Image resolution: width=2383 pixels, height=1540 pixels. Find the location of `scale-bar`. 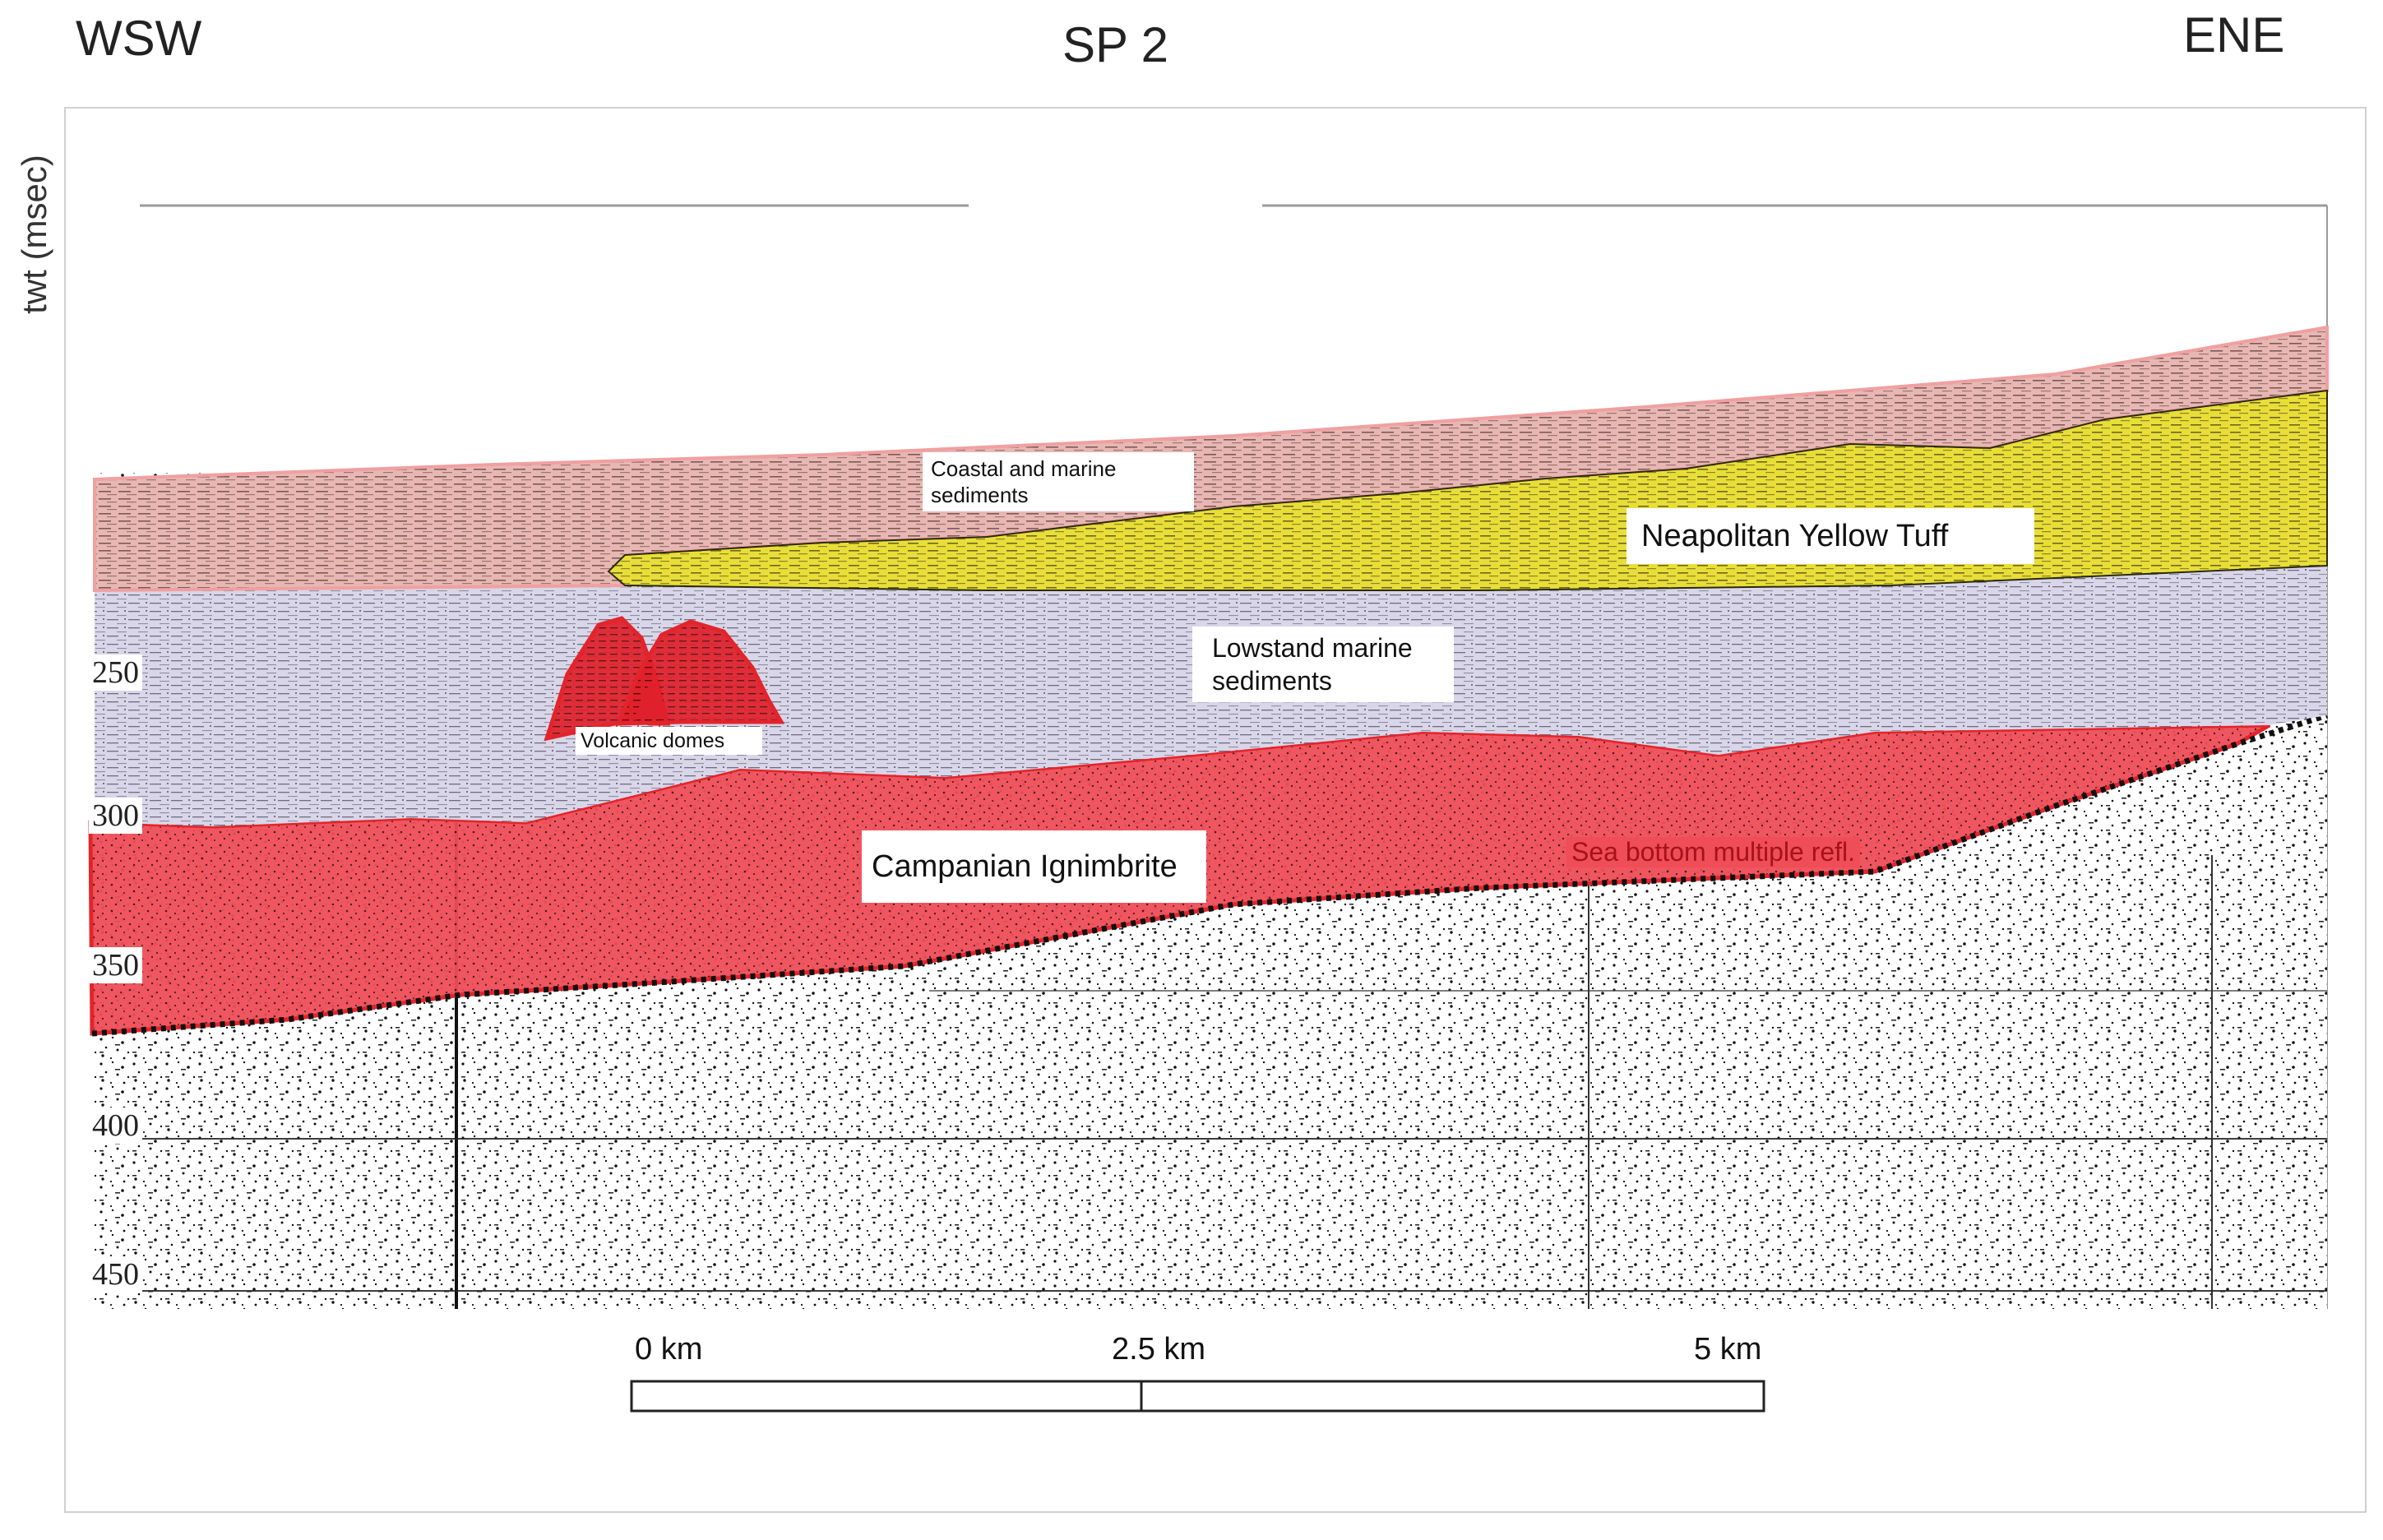

scale-bar is located at coordinates (1197, 1397).